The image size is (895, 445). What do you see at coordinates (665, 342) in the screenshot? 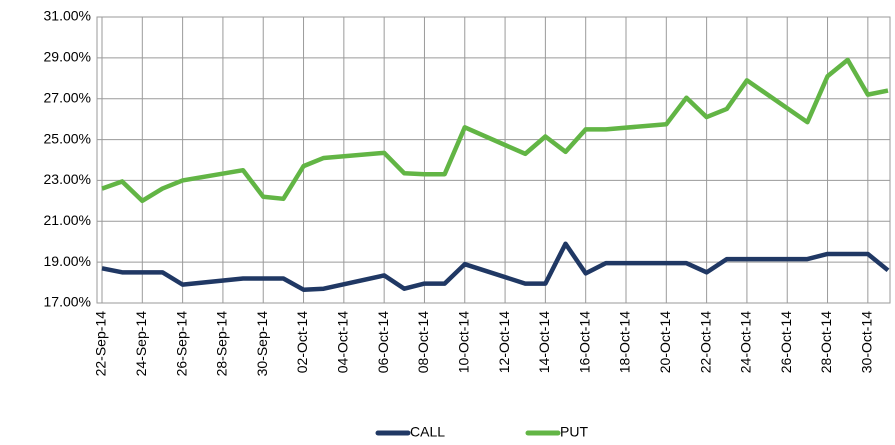
I see `x-tick-label: 20-Oct-14` at bounding box center [665, 342].